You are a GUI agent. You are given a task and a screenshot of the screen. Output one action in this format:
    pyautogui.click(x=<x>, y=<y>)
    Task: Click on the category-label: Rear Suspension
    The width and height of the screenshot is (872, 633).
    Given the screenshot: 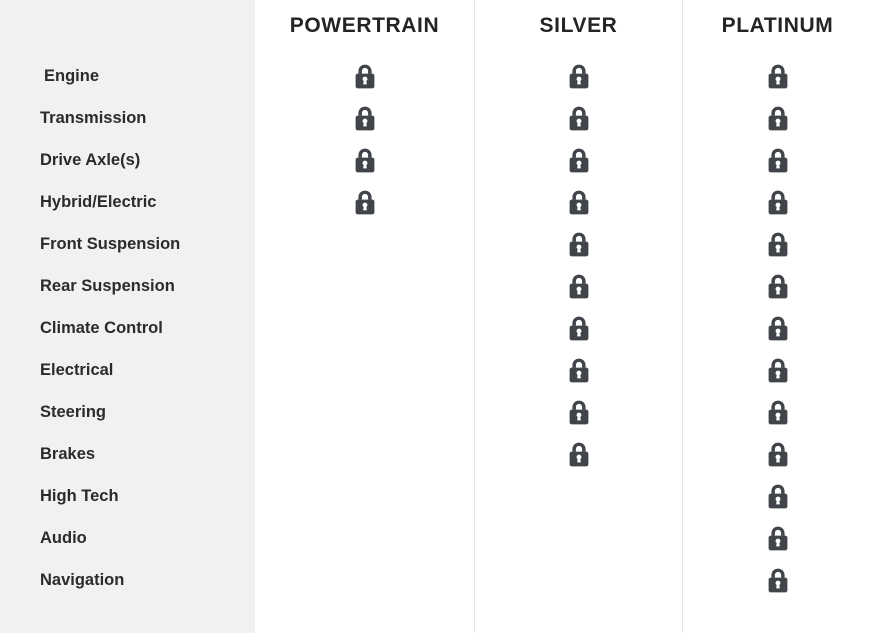 What is the action you would take?
    pyautogui.click(x=107, y=286)
    